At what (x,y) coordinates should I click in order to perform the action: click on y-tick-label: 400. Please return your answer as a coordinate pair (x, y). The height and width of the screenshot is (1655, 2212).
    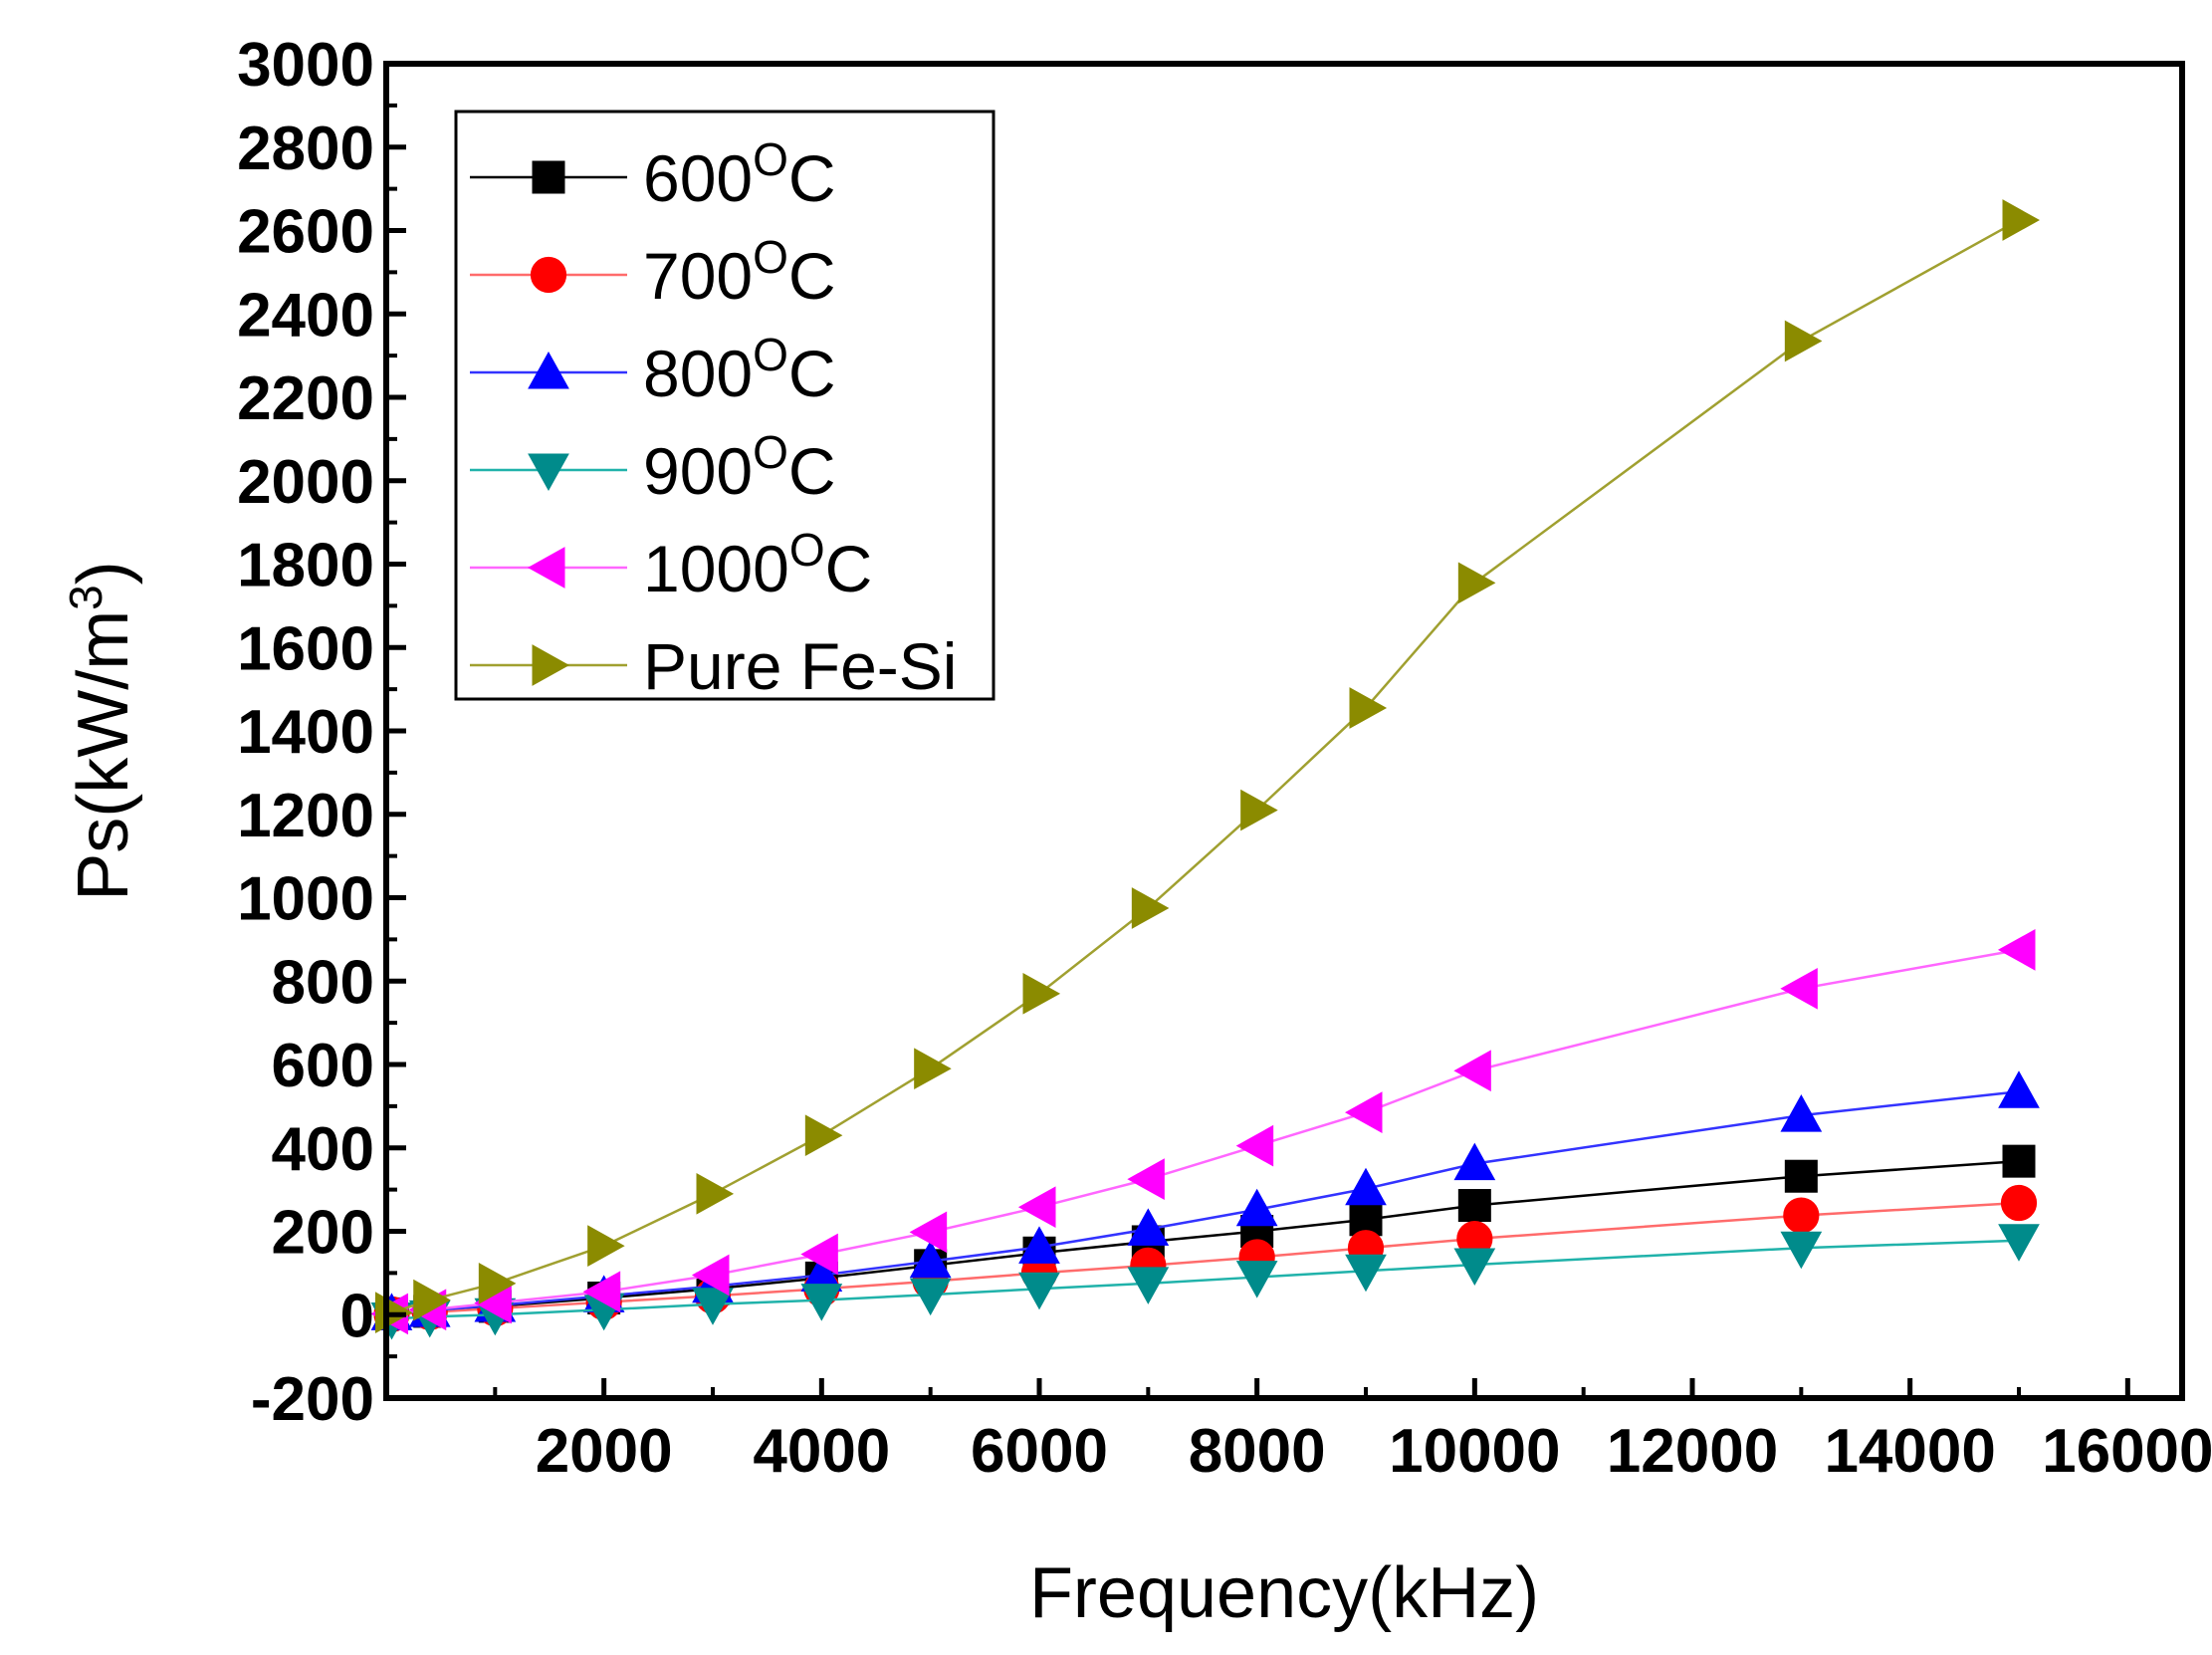
    Looking at the image, I should click on (323, 1149).